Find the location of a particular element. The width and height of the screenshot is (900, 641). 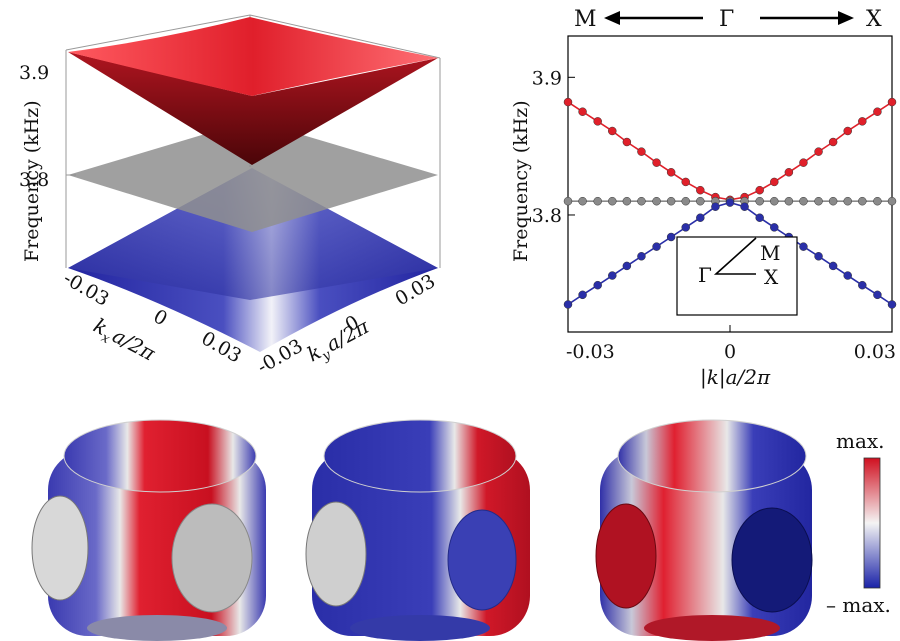

mode-1-top-face is located at coordinates (160, 456).